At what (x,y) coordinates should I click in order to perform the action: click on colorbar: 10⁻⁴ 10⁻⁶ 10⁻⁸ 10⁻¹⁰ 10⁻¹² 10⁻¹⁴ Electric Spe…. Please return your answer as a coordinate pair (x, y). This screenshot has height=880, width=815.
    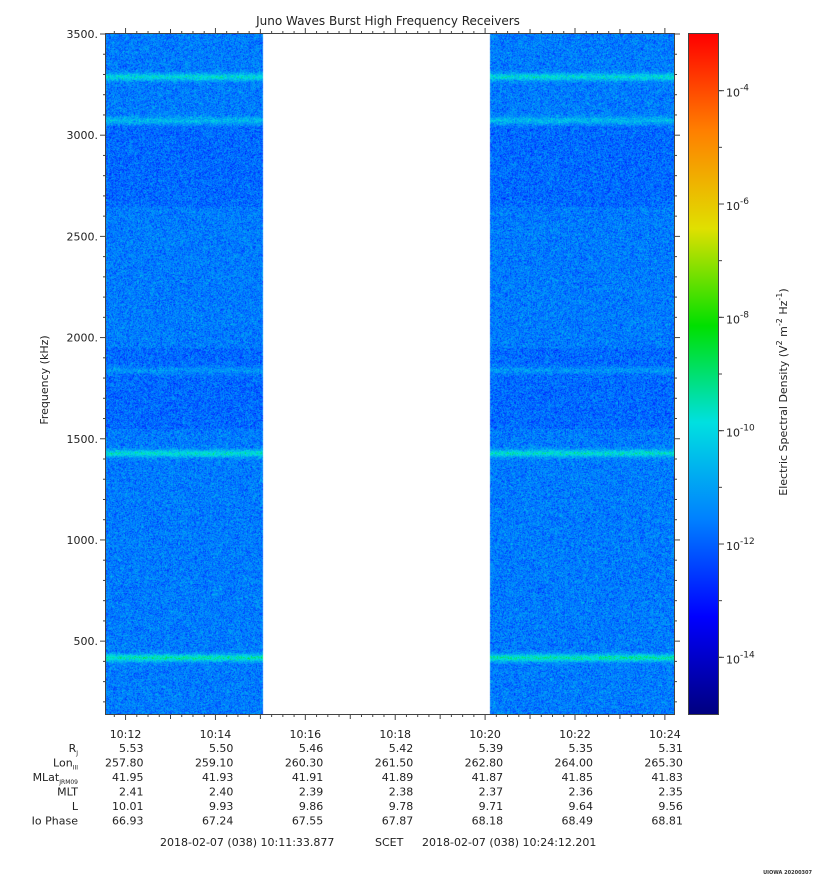
    Looking at the image, I should click on (739, 374).